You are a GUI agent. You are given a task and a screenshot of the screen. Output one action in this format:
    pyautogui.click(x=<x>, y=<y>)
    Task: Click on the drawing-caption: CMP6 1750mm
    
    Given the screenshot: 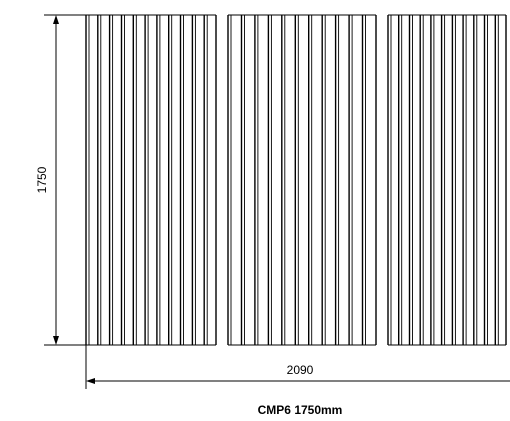 What is the action you would take?
    pyautogui.click(x=300, y=410)
    